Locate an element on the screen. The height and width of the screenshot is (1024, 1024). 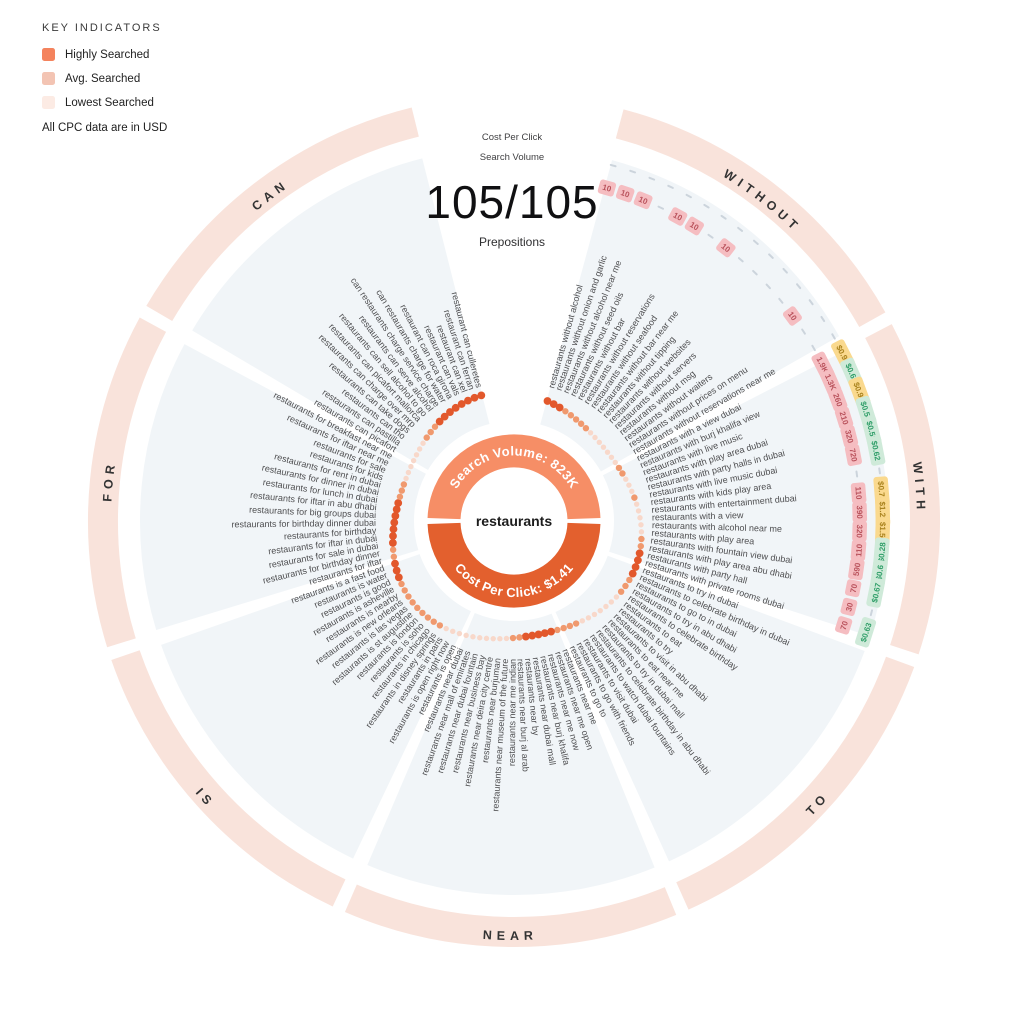
badge-value: $0.28 is located at coordinates (882, 551).